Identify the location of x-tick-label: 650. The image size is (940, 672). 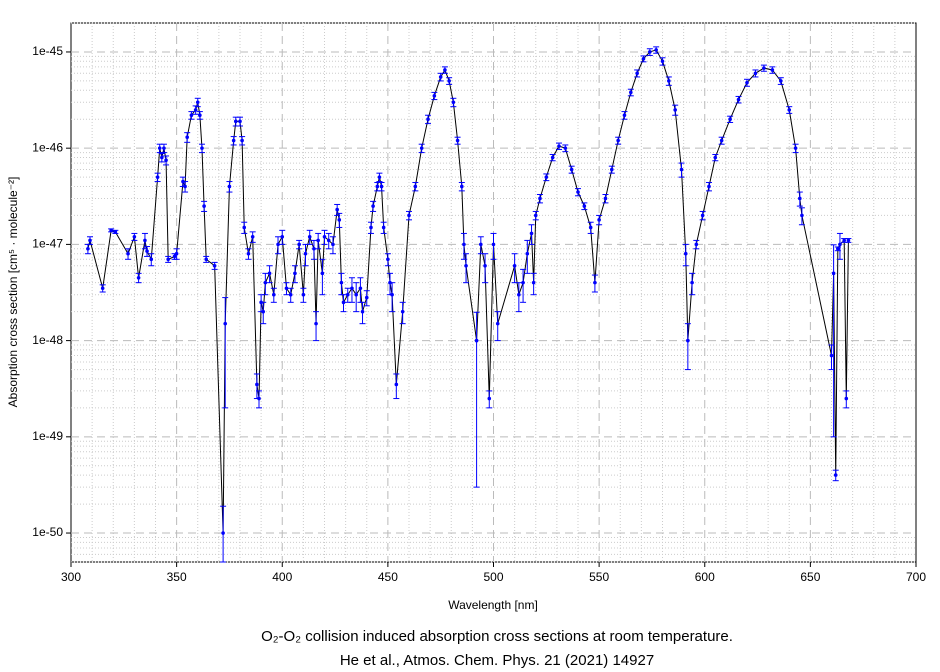
(810, 577).